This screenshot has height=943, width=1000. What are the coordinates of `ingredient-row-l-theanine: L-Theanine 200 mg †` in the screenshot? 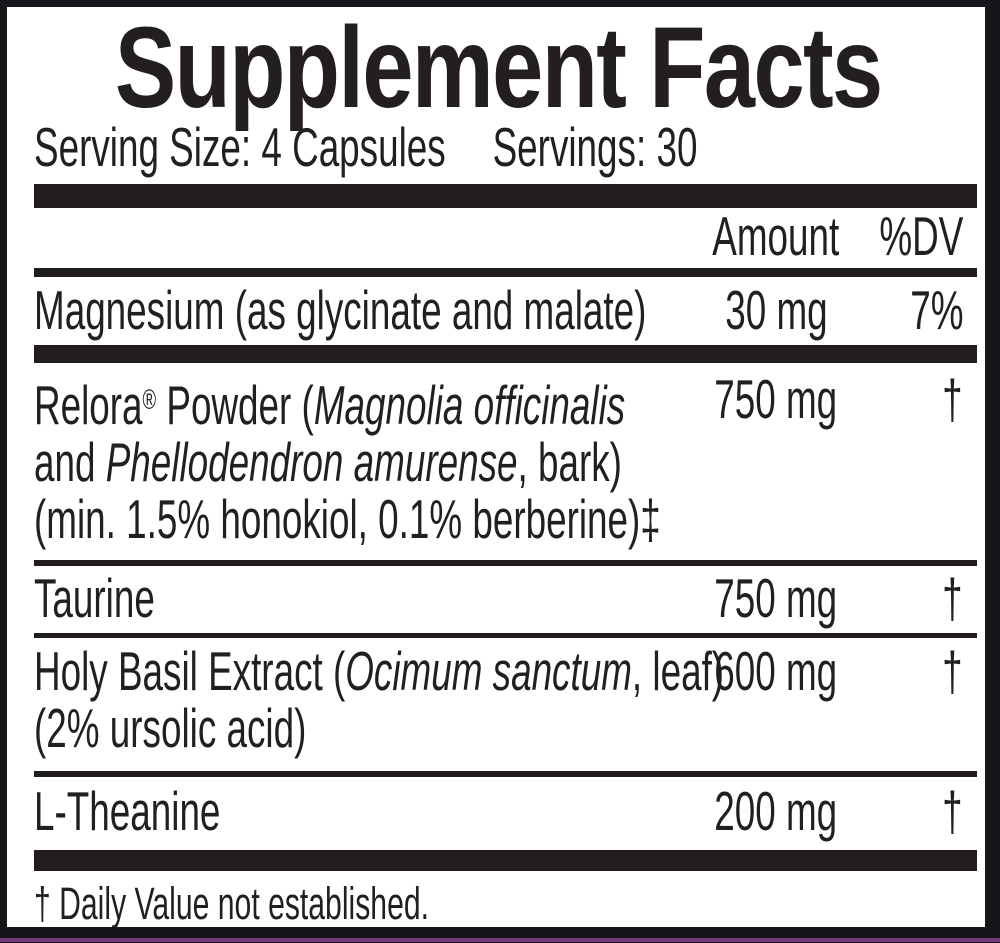 It's located at (498, 813).